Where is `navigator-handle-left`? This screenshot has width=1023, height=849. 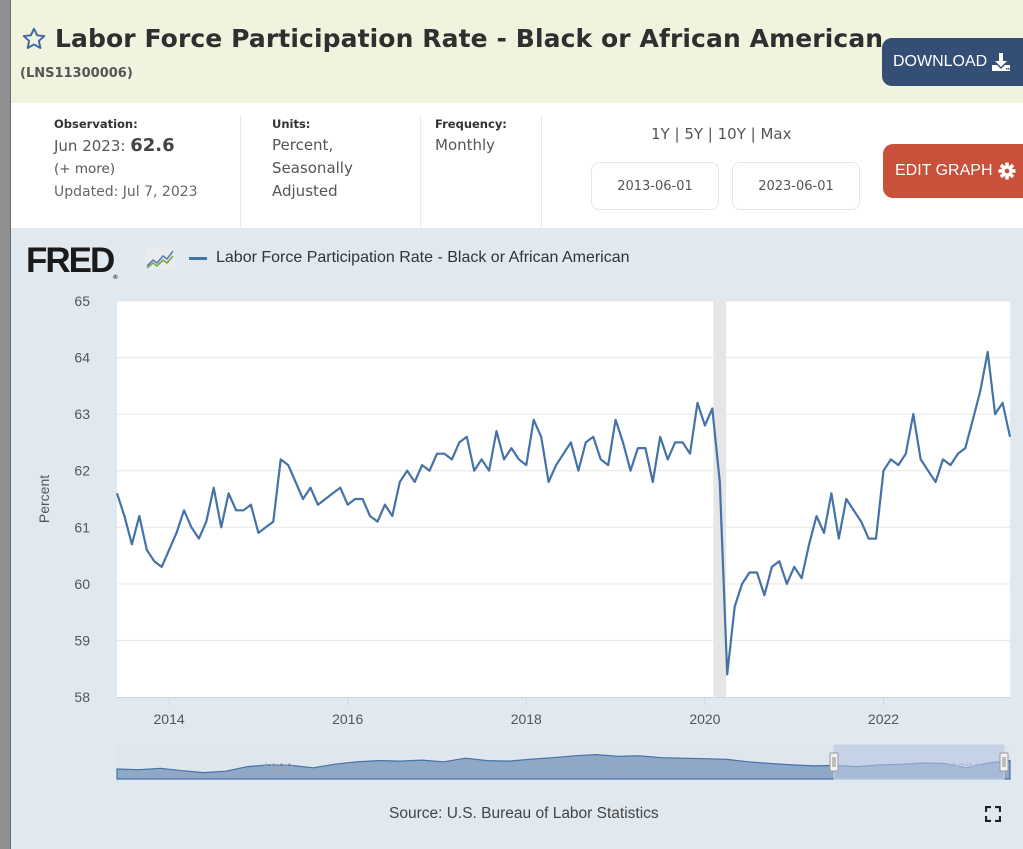 navigator-handle-left is located at coordinates (834, 762).